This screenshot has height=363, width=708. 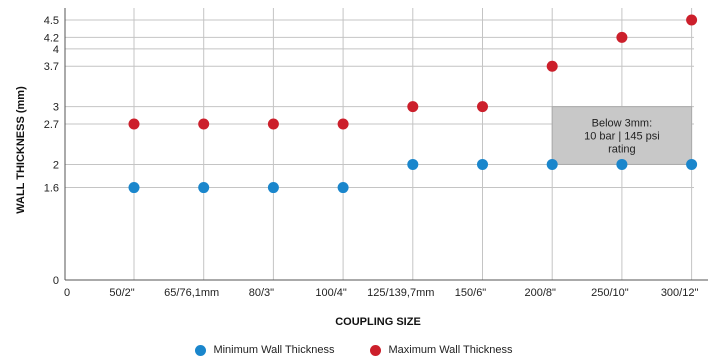 What do you see at coordinates (540, 293) in the screenshot?
I see `x-tick-label: 200/8"` at bounding box center [540, 293].